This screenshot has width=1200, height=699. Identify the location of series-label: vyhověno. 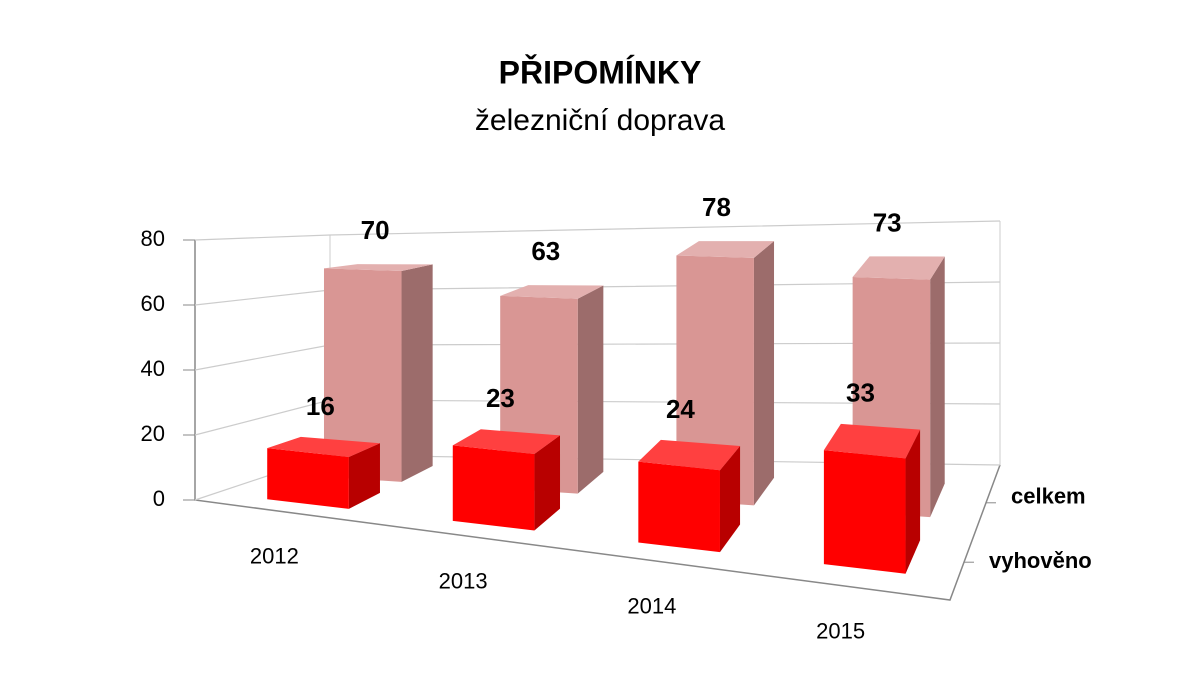
(1040, 560).